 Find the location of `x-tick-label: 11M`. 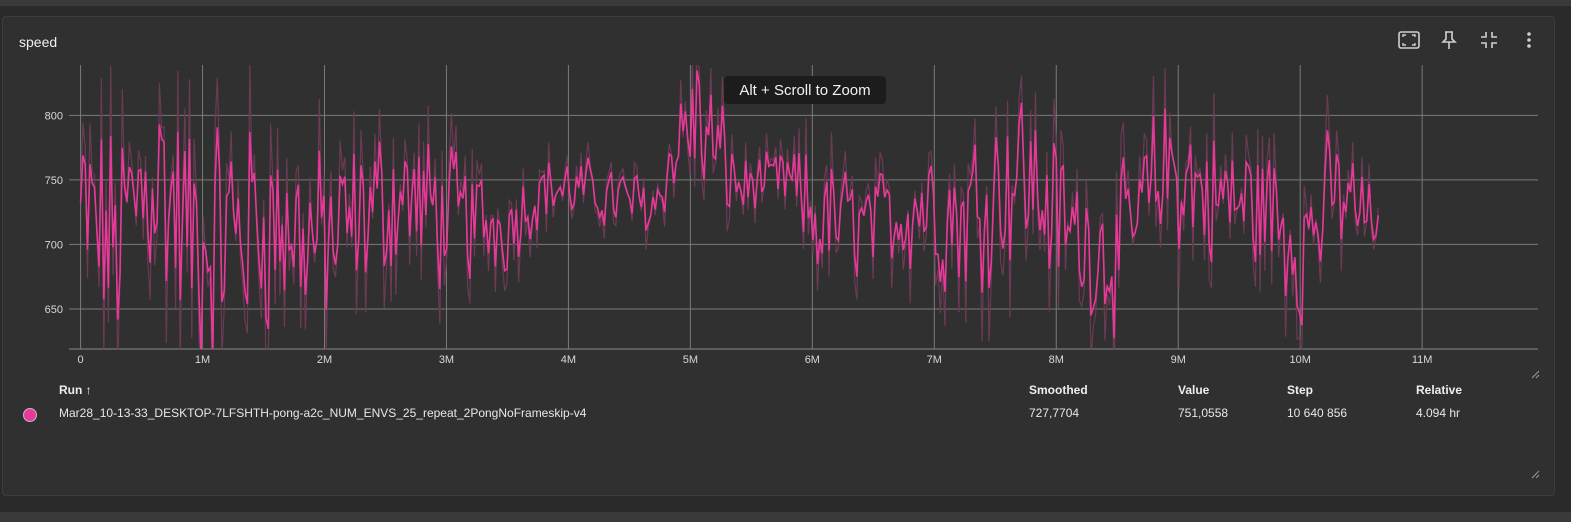

x-tick-label: 11M is located at coordinates (1422, 360).